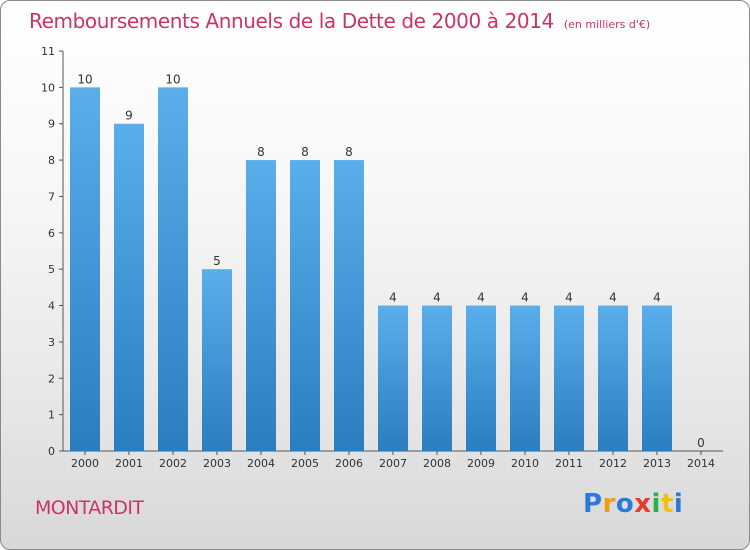 This screenshot has width=750, height=550. What do you see at coordinates (51, 378) in the screenshot?
I see `y-tick-label: 2` at bounding box center [51, 378].